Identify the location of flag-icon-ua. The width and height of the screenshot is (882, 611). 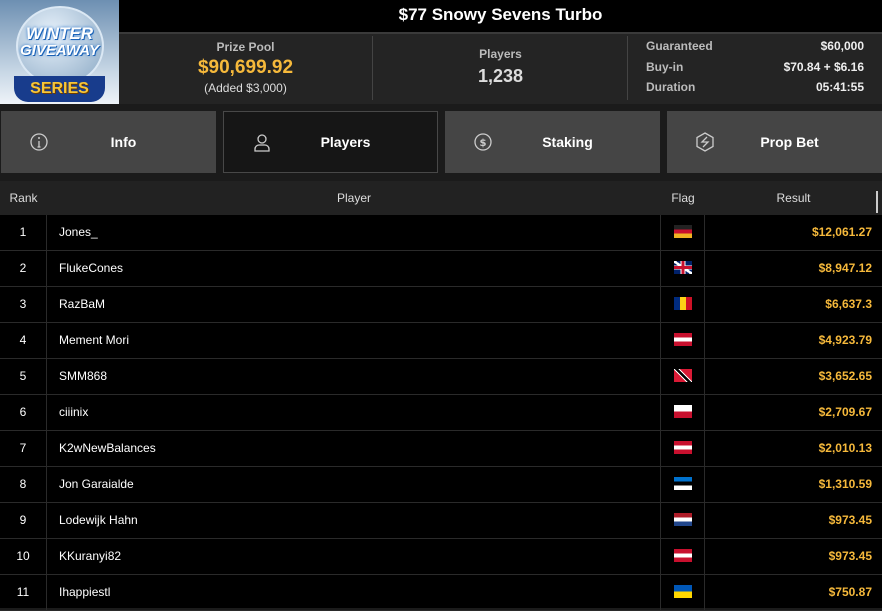
(682, 592).